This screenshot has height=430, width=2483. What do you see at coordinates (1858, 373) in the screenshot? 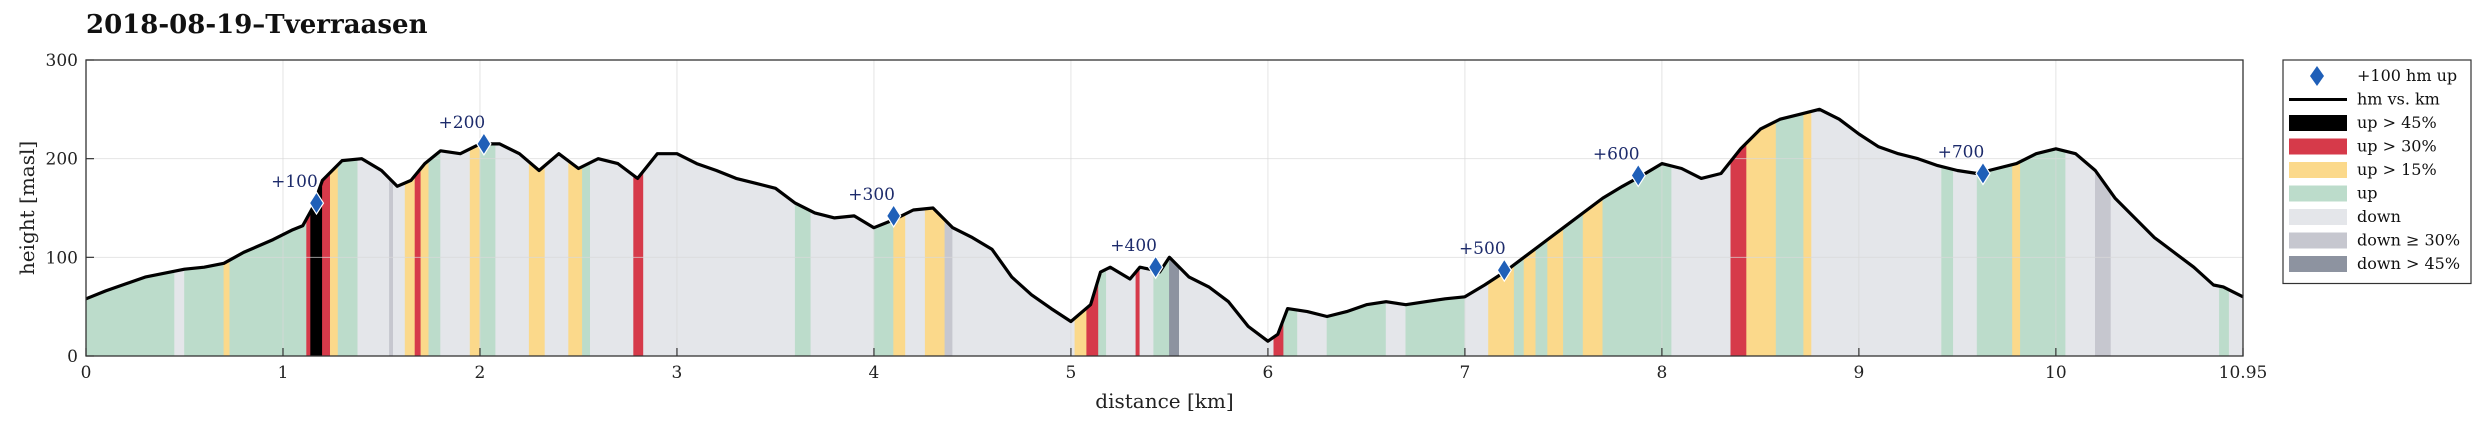
I see `x-tick-label: 9` at bounding box center [1858, 373].